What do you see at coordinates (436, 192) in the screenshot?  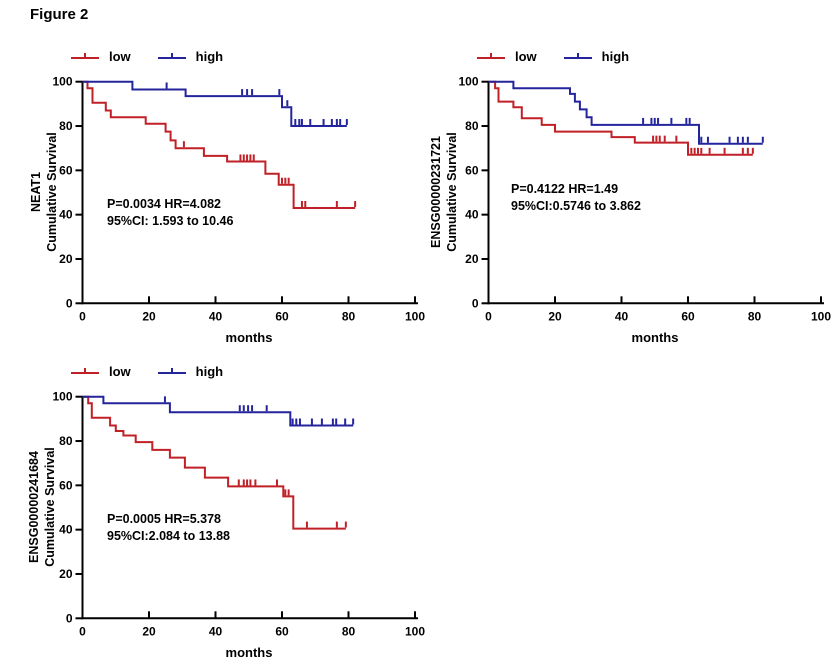 I see `y-axis-label-line1: ENSG00000231721` at bounding box center [436, 192].